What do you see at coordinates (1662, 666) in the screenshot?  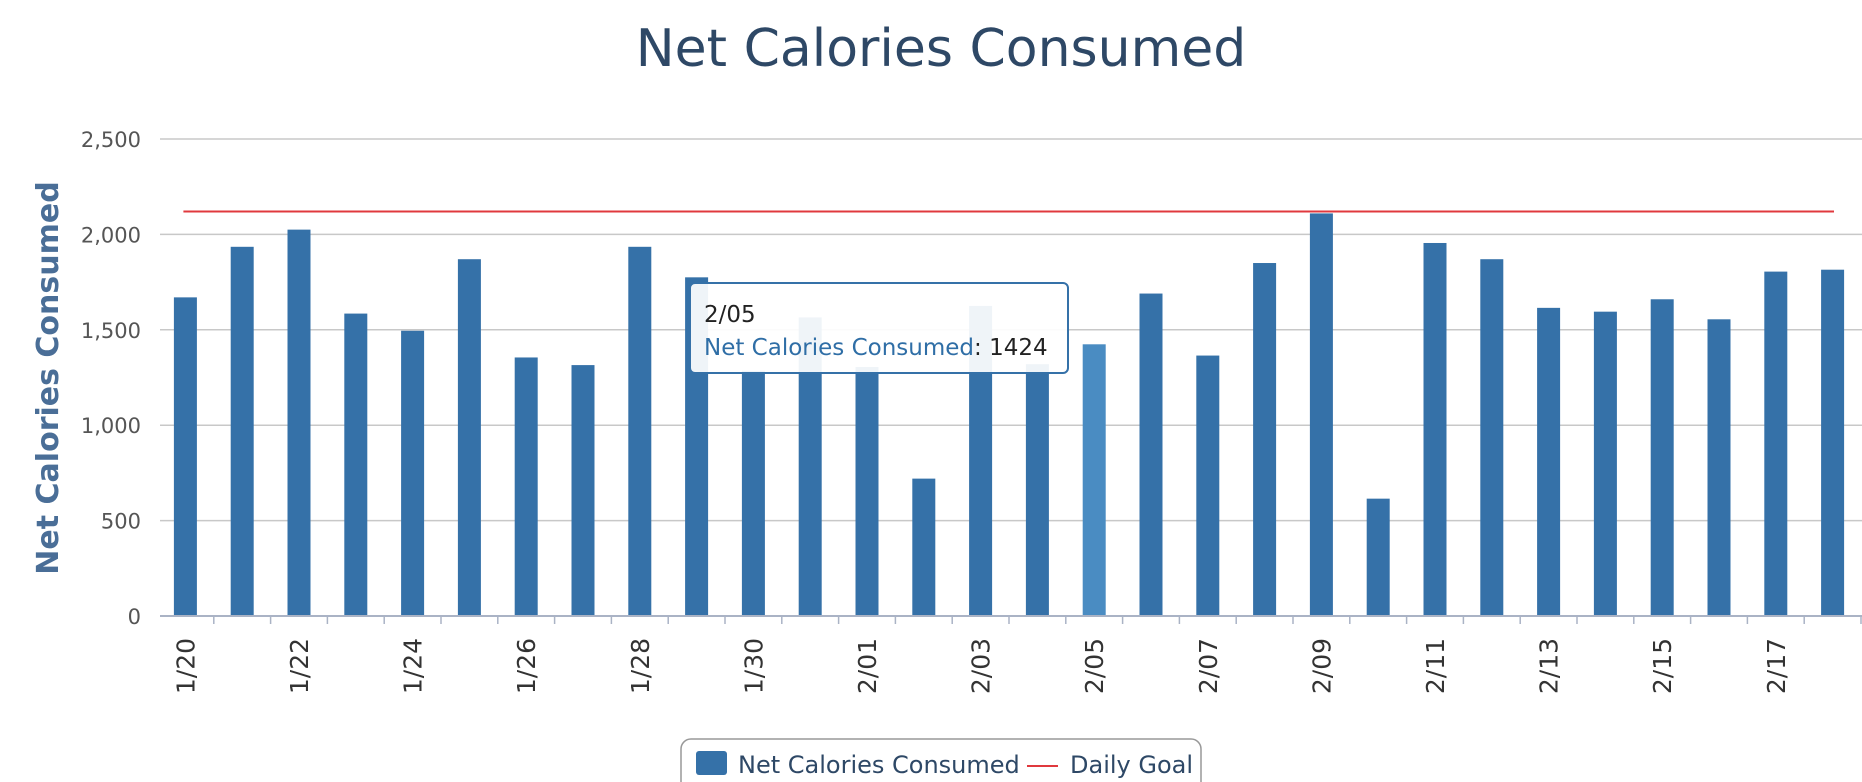 I see `x-tick-label: 2/15` at bounding box center [1662, 666].